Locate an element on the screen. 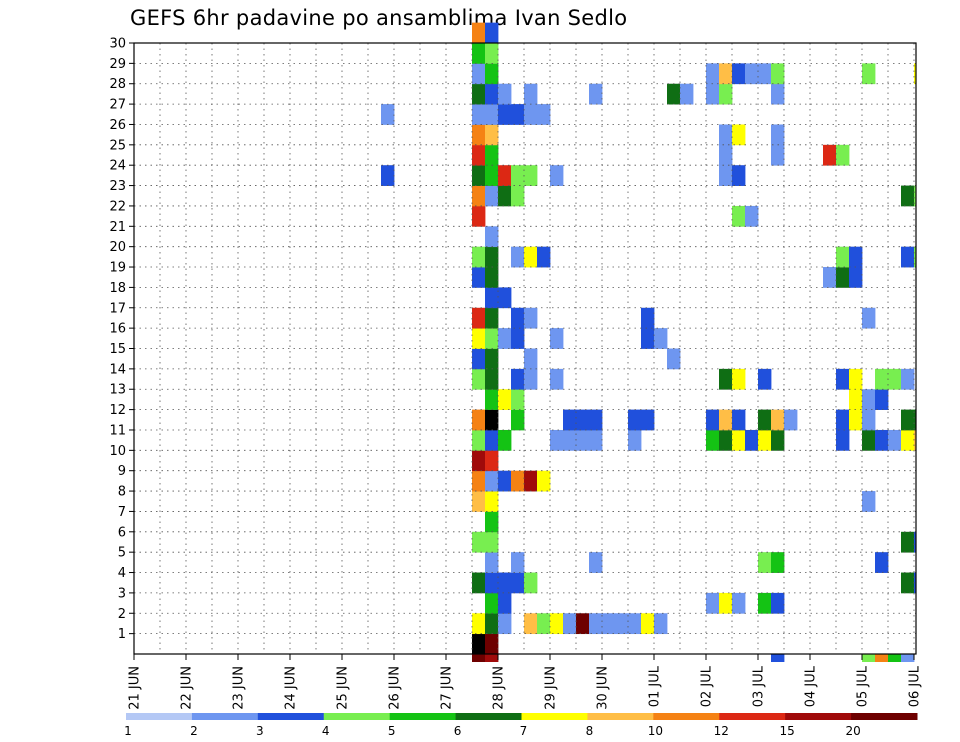  y-tick-label: 18 is located at coordinates (117, 288).